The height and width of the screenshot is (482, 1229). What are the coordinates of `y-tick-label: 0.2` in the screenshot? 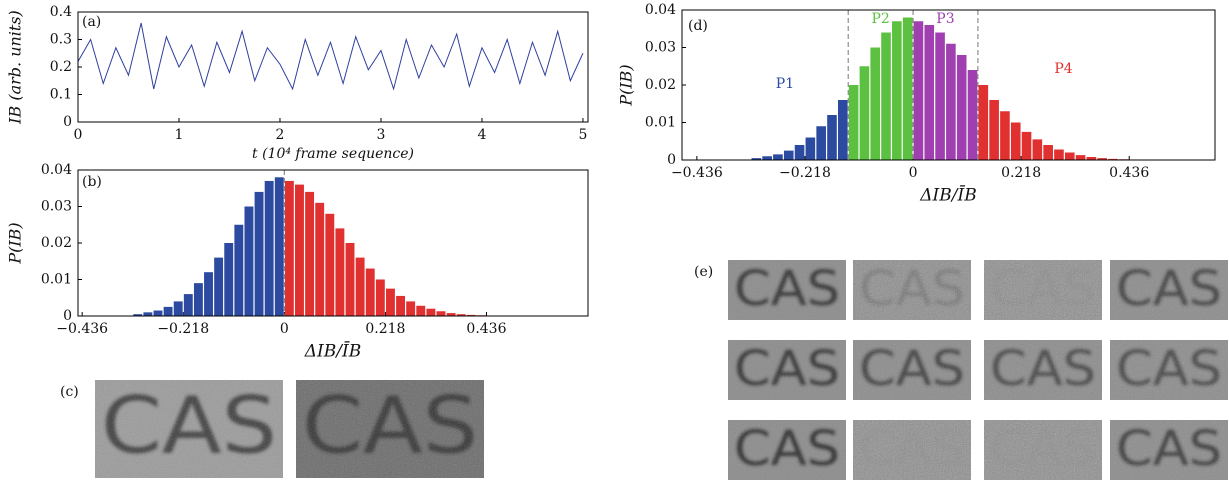 It's located at (61, 67).